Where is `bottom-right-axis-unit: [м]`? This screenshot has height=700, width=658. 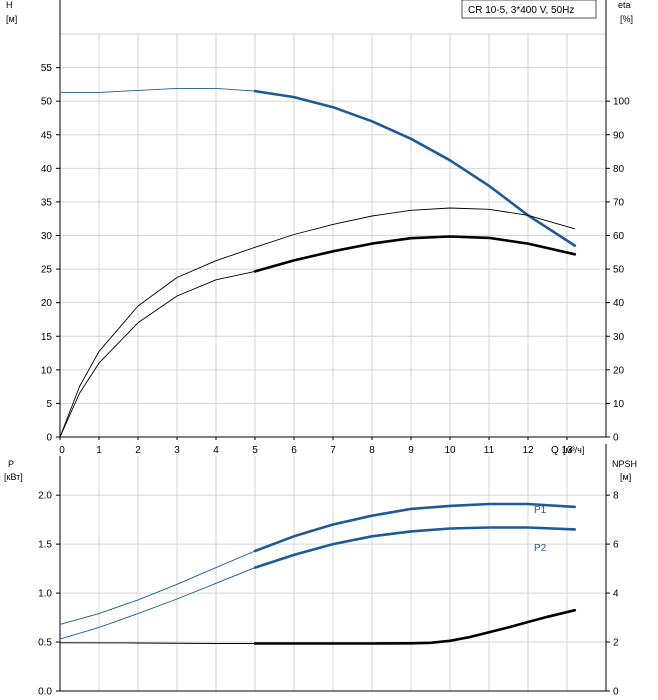
bottom-right-axis-unit: [м] is located at coordinates (625, 477).